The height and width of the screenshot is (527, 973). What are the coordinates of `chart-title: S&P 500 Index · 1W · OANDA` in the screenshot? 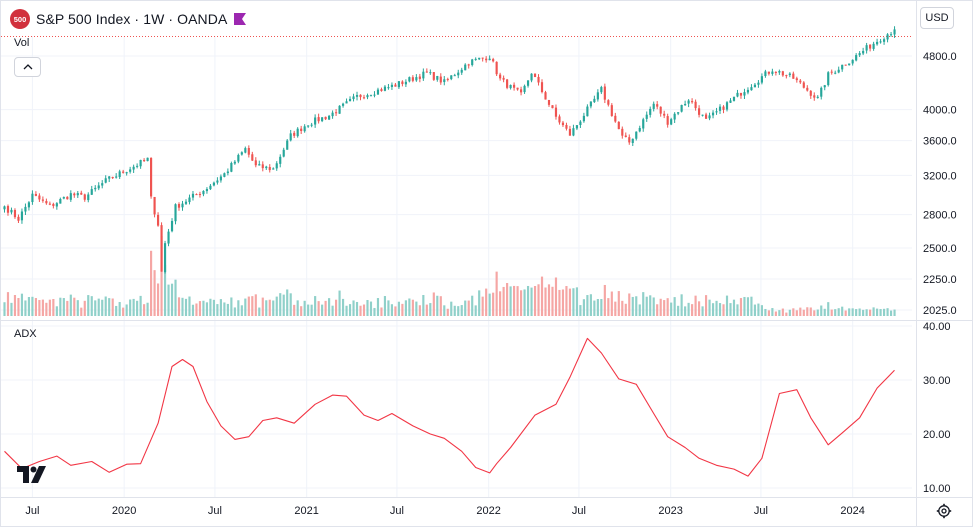 It's located at (132, 19).